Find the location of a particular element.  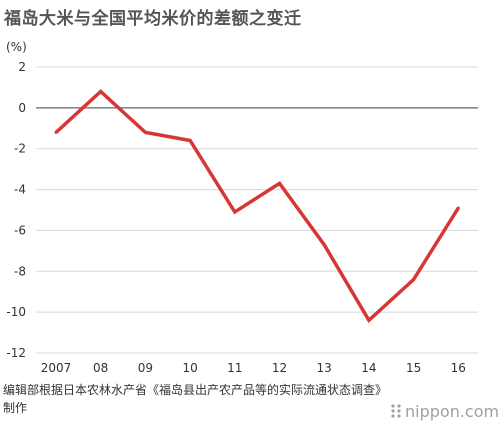

x-tick-label: 12 is located at coordinates (279, 368).